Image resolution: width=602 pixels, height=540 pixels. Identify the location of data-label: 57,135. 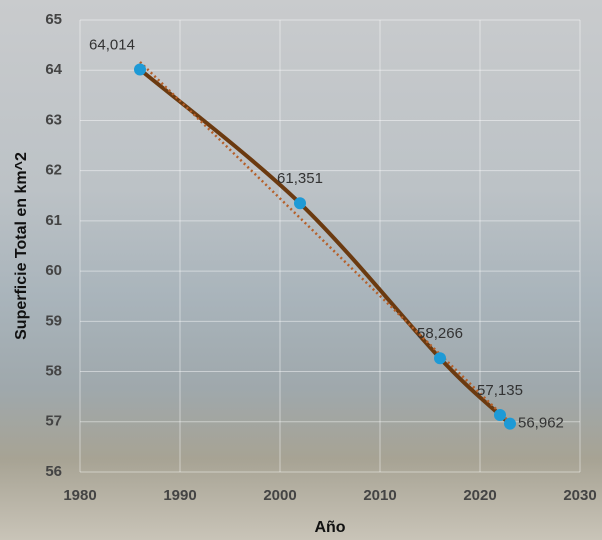
(500, 390).